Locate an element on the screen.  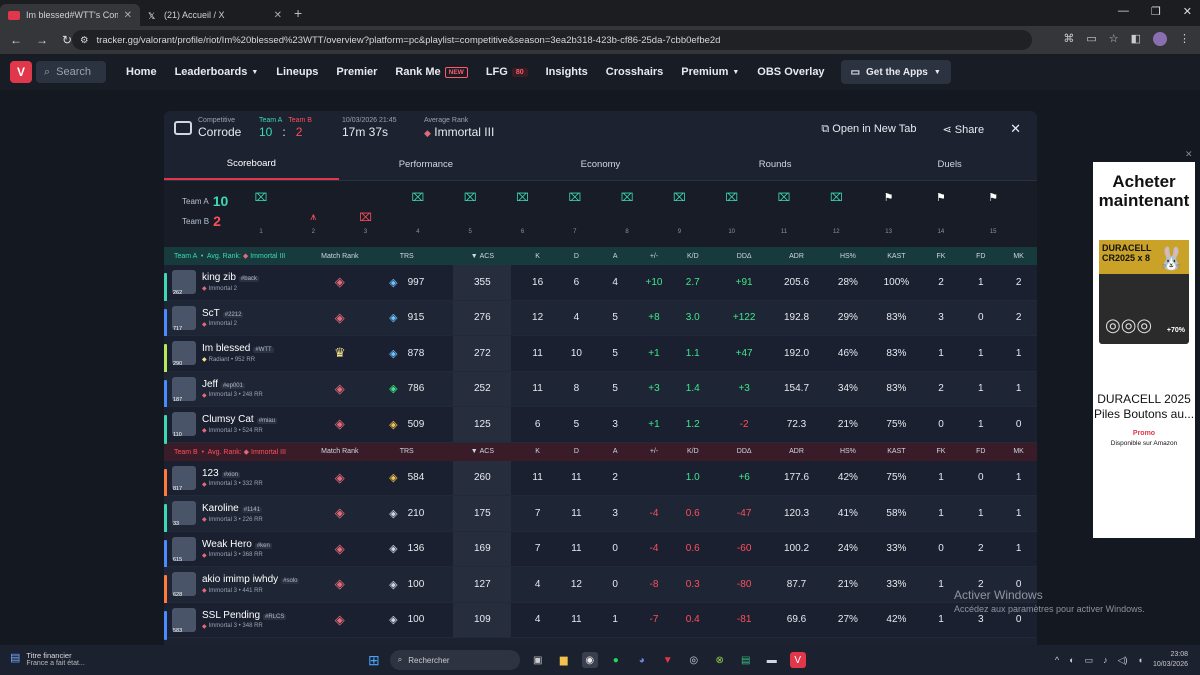
bookmark-star-icon: ☆ is located at coordinates (1113, 39).